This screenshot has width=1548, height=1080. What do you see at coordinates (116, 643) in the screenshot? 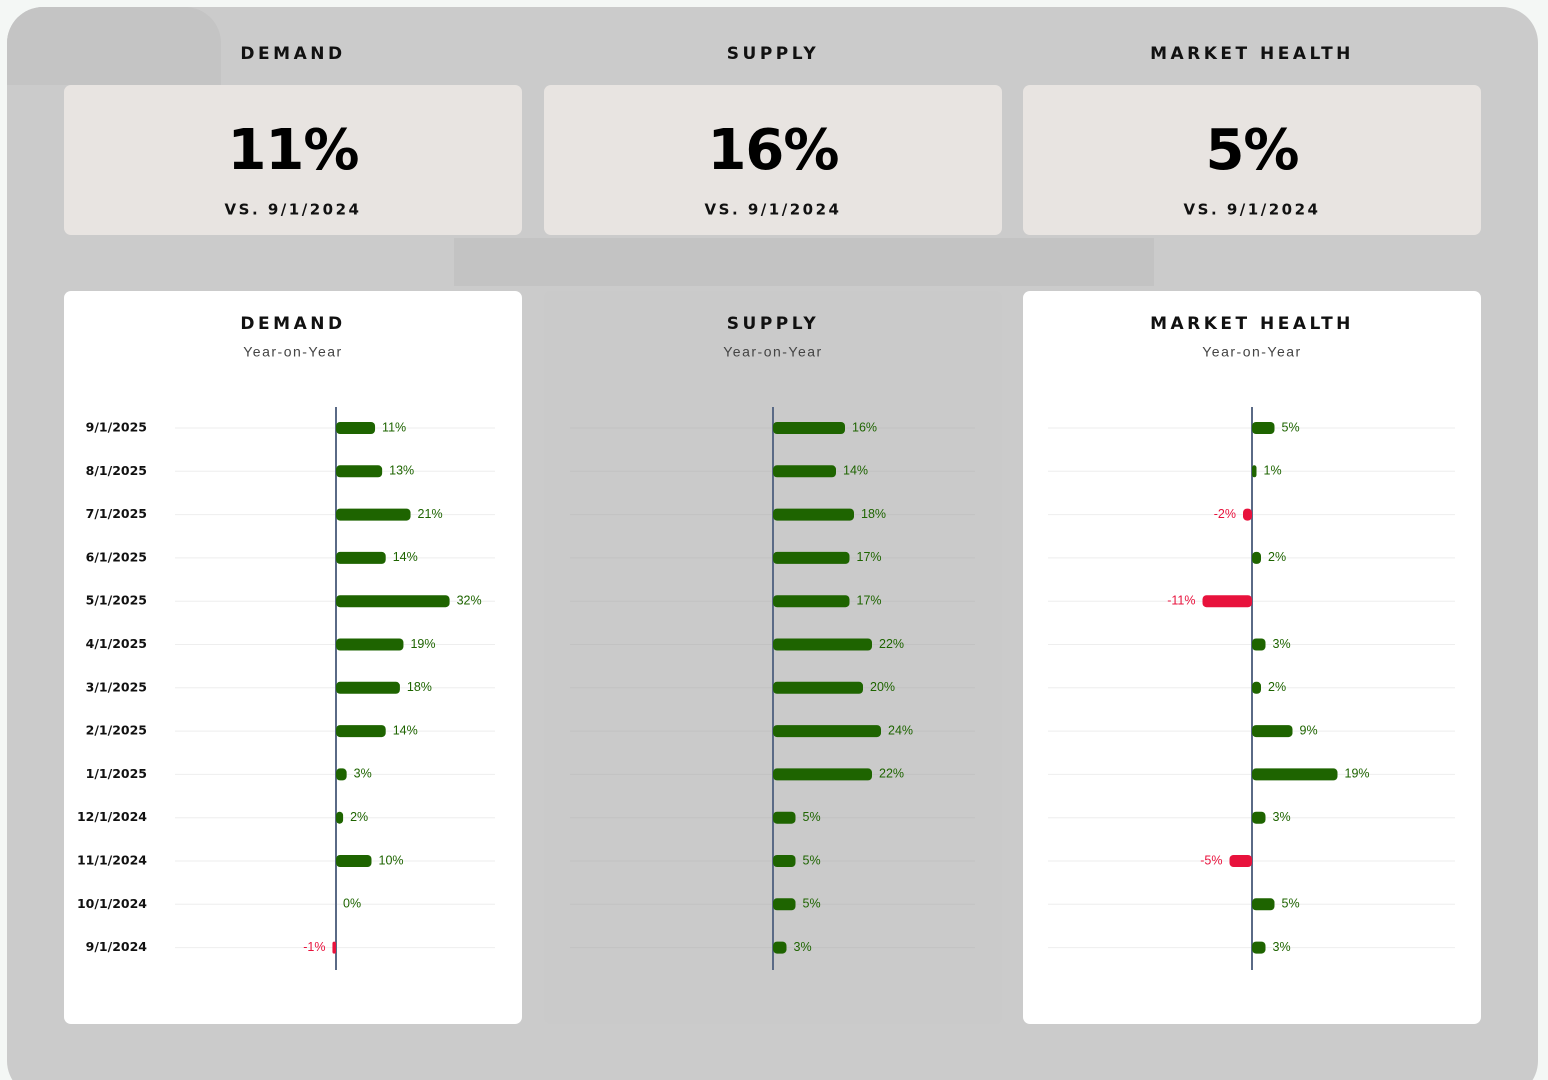
I see `category-label: 4/1/2025` at bounding box center [116, 643].